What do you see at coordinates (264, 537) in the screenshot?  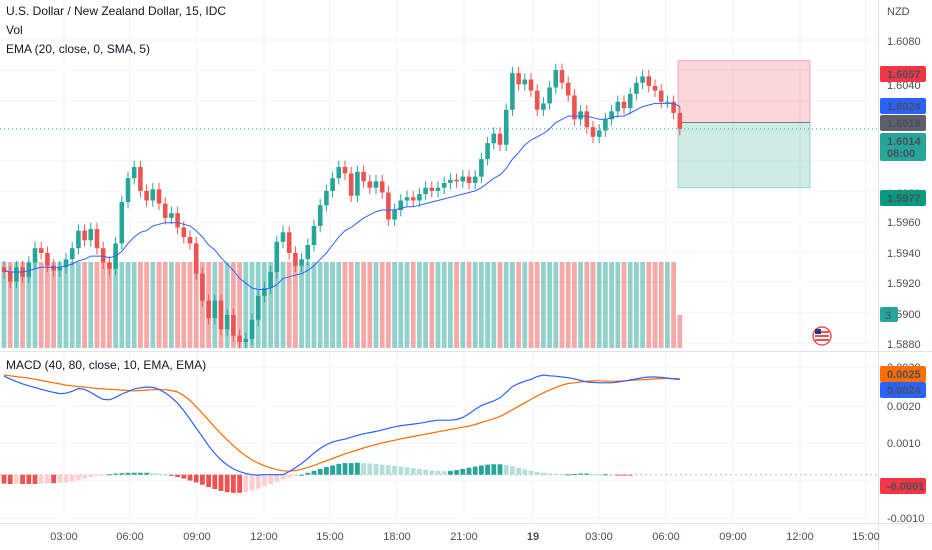 I see `time-tick-3: 12:00` at bounding box center [264, 537].